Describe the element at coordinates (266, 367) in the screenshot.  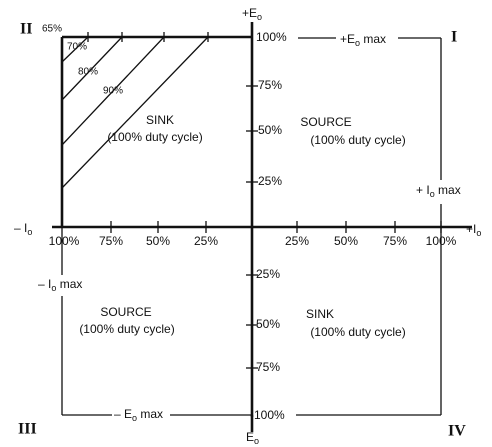
I see `voltage-tick-label: -75%` at that location.